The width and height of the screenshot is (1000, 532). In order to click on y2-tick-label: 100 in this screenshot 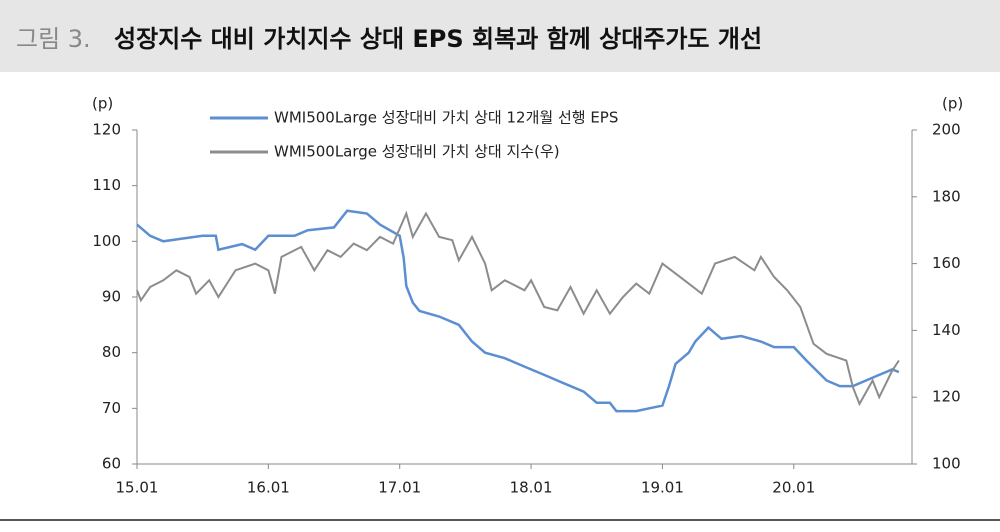, I will do `click(946, 464)`.